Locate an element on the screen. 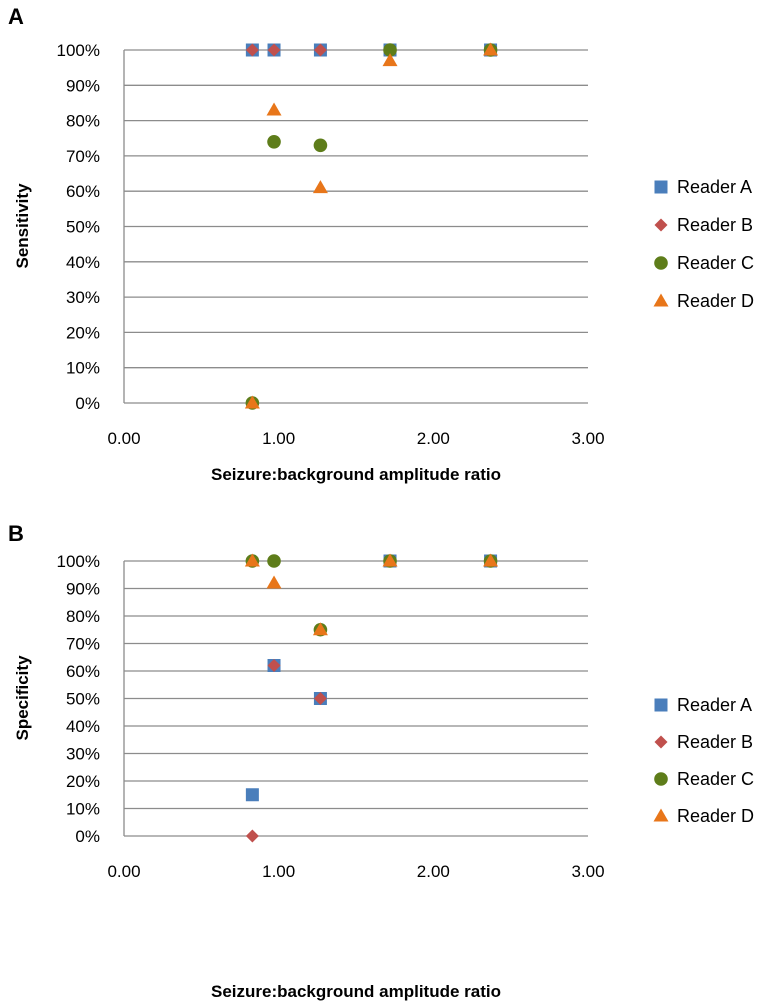  x-tick-labels-b: 0.00 1.00 2.00 3.00 is located at coordinates (355, 871).